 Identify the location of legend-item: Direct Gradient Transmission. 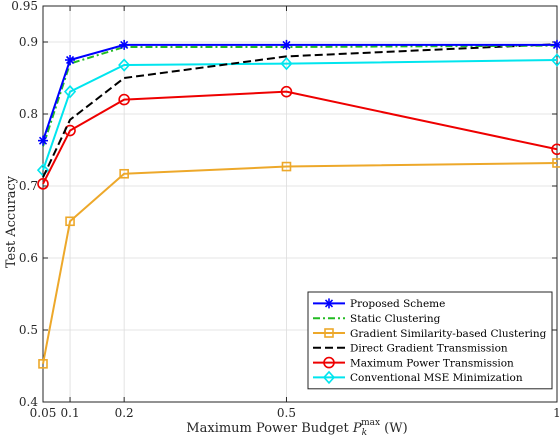
(410, 349).